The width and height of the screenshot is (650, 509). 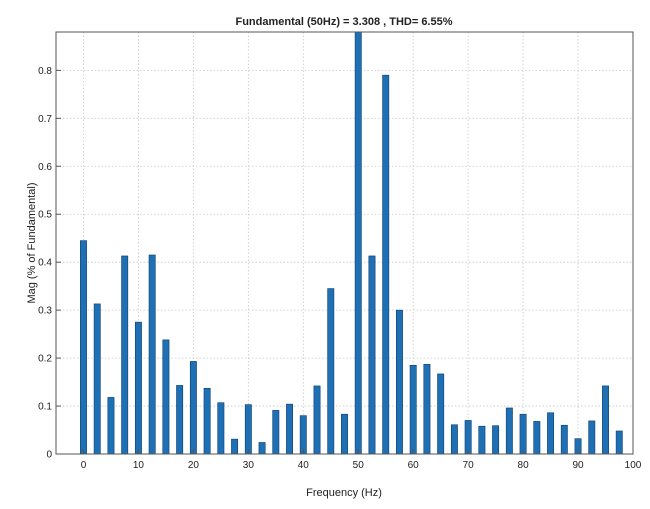 I want to click on x-tick-label-0: 0, so click(x=84, y=465).